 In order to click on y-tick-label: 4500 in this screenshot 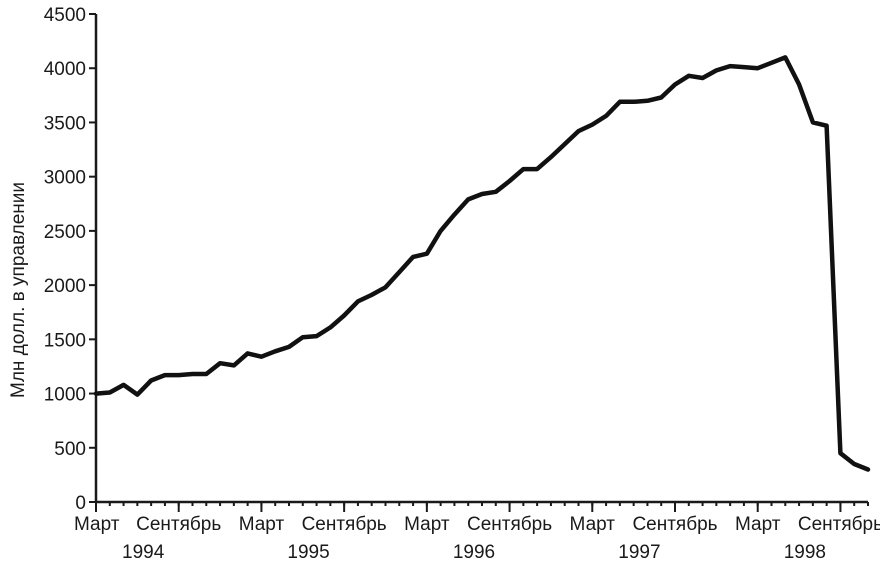, I will do `click(65, 15)`.